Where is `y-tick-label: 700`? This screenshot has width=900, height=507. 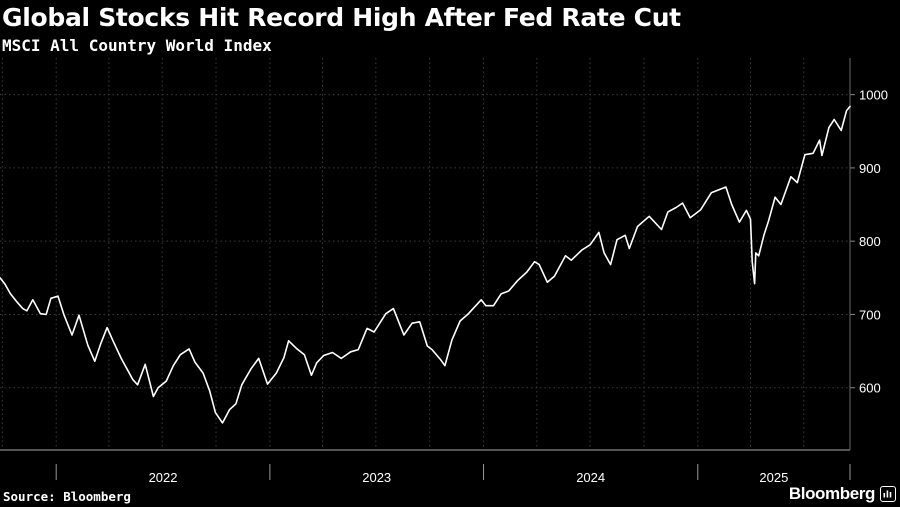 y-tick-label: 700 is located at coordinates (870, 314).